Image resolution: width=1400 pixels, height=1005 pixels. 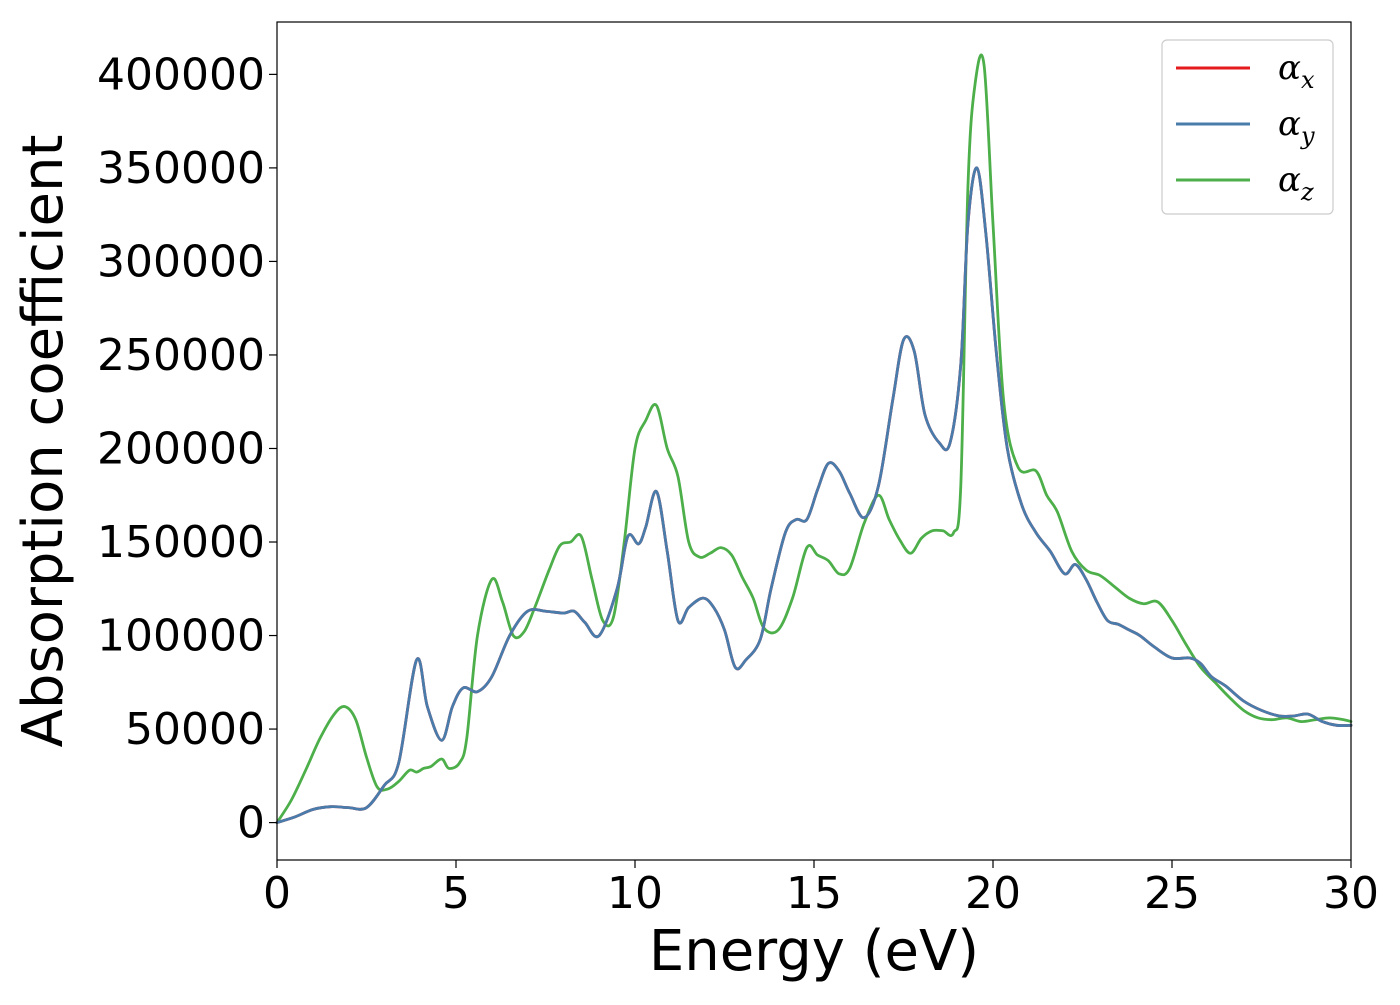 What do you see at coordinates (1307, 192) in the screenshot?
I see `legend-subscript: z` at bounding box center [1307, 192].